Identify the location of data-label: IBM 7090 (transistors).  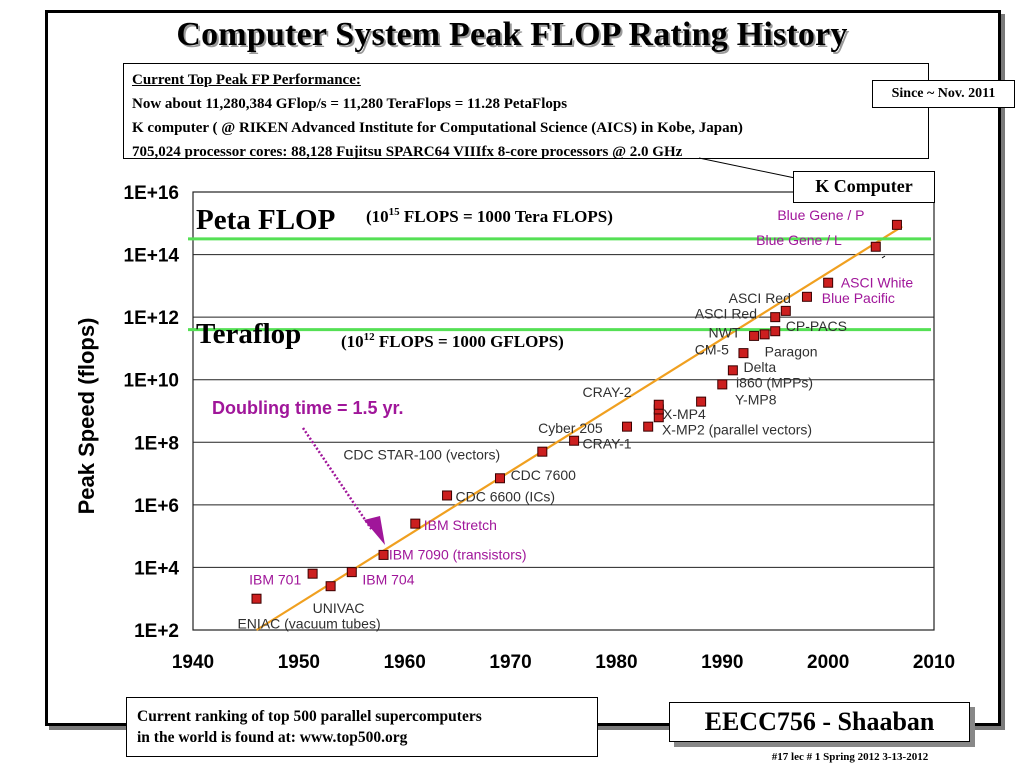
(458, 555).